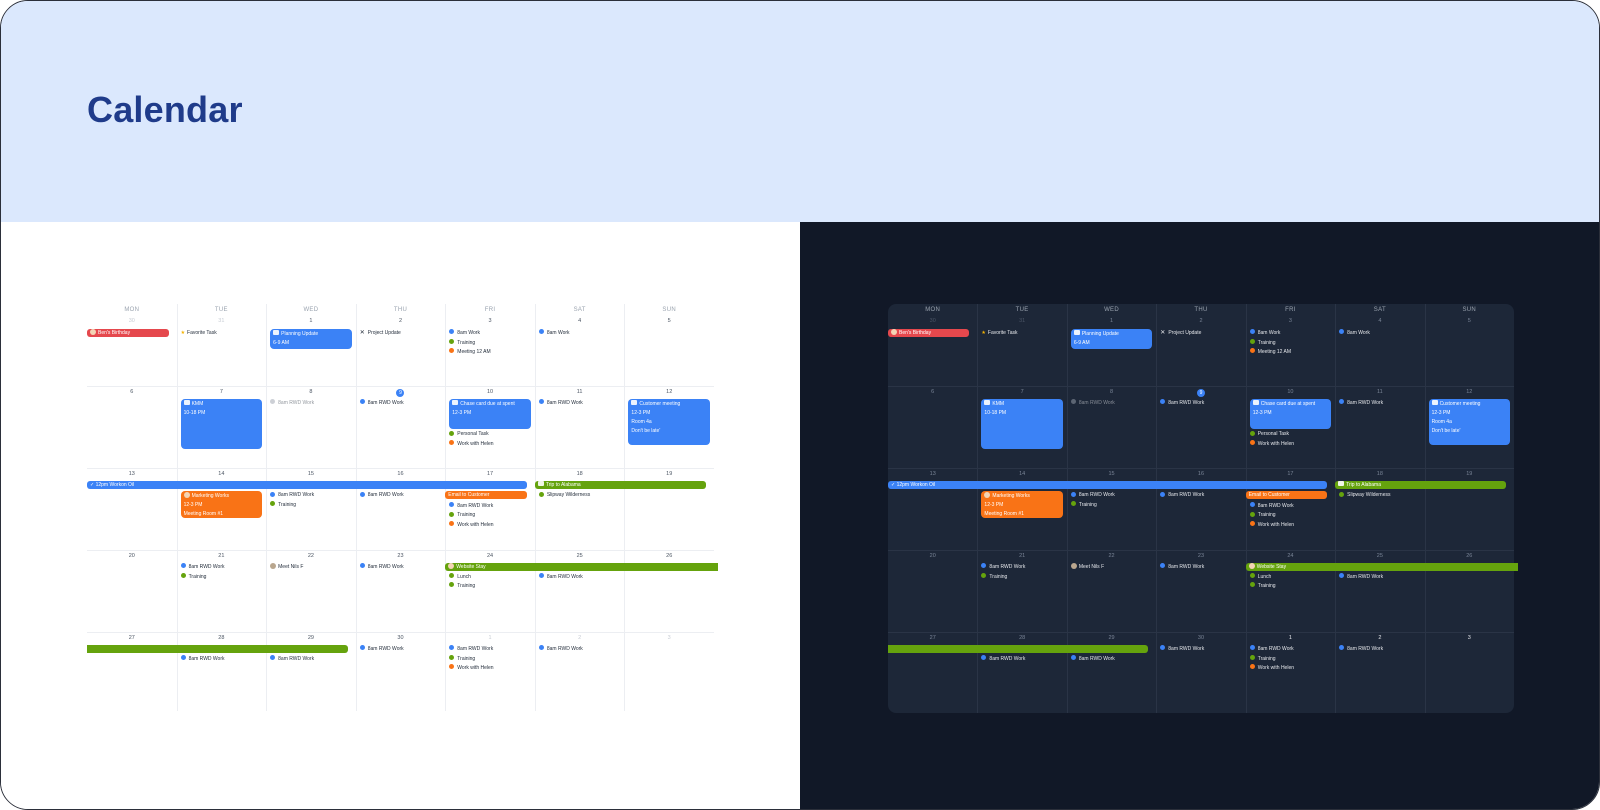 The image size is (1600, 810). Describe the element at coordinates (221, 392) in the screenshot. I see `day-number: 7` at that location.